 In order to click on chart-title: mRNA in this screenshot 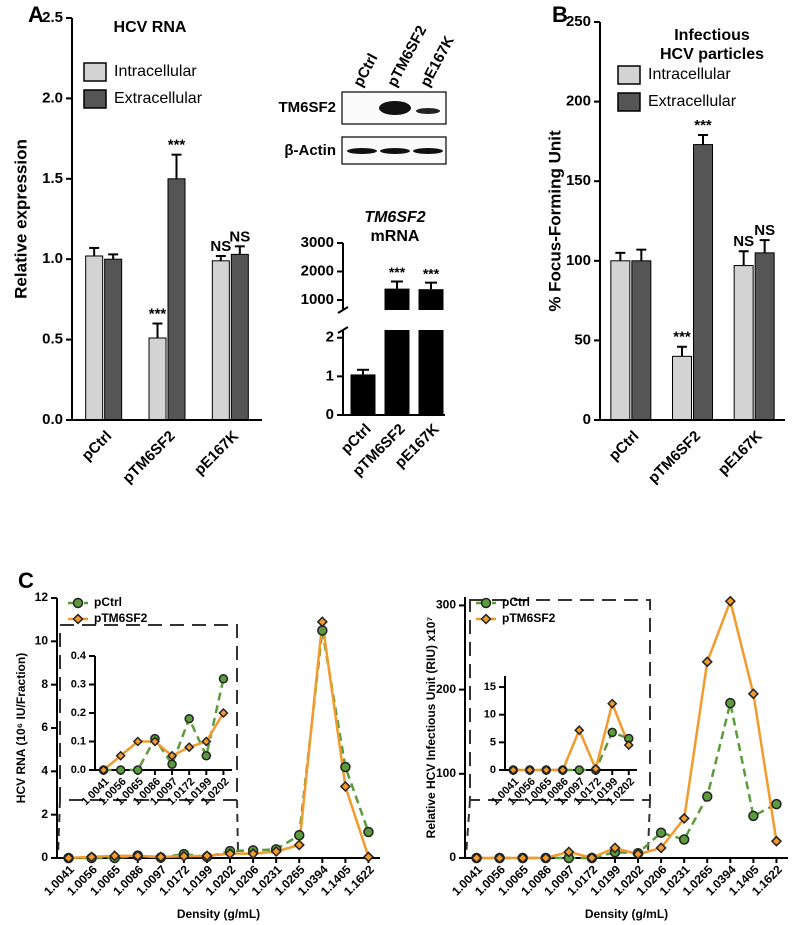, I will do `click(395, 236)`.